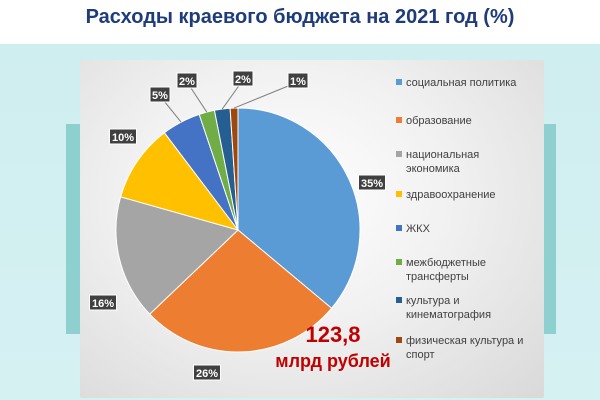  I want to click on data-label-7: 2%, so click(243, 80).